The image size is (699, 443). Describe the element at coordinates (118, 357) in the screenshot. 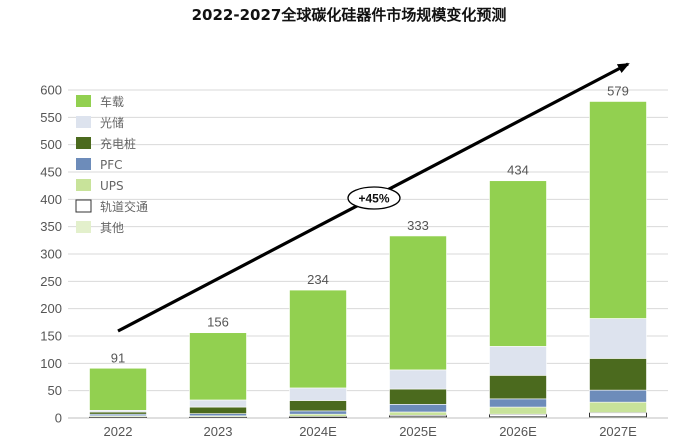

I see `total-label: 91` at that location.